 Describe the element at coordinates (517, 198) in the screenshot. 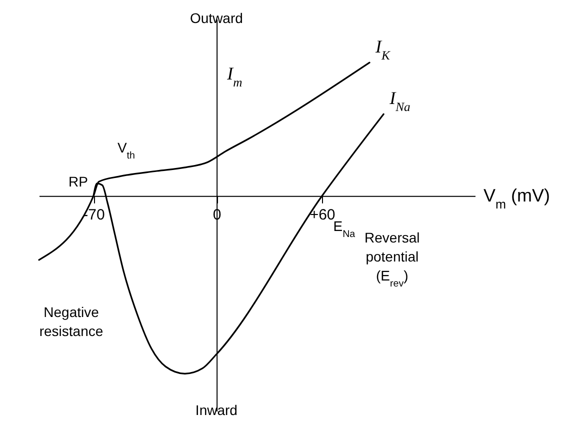

I see `x-axis-title: V$_{m}$ (mV)` at that location.